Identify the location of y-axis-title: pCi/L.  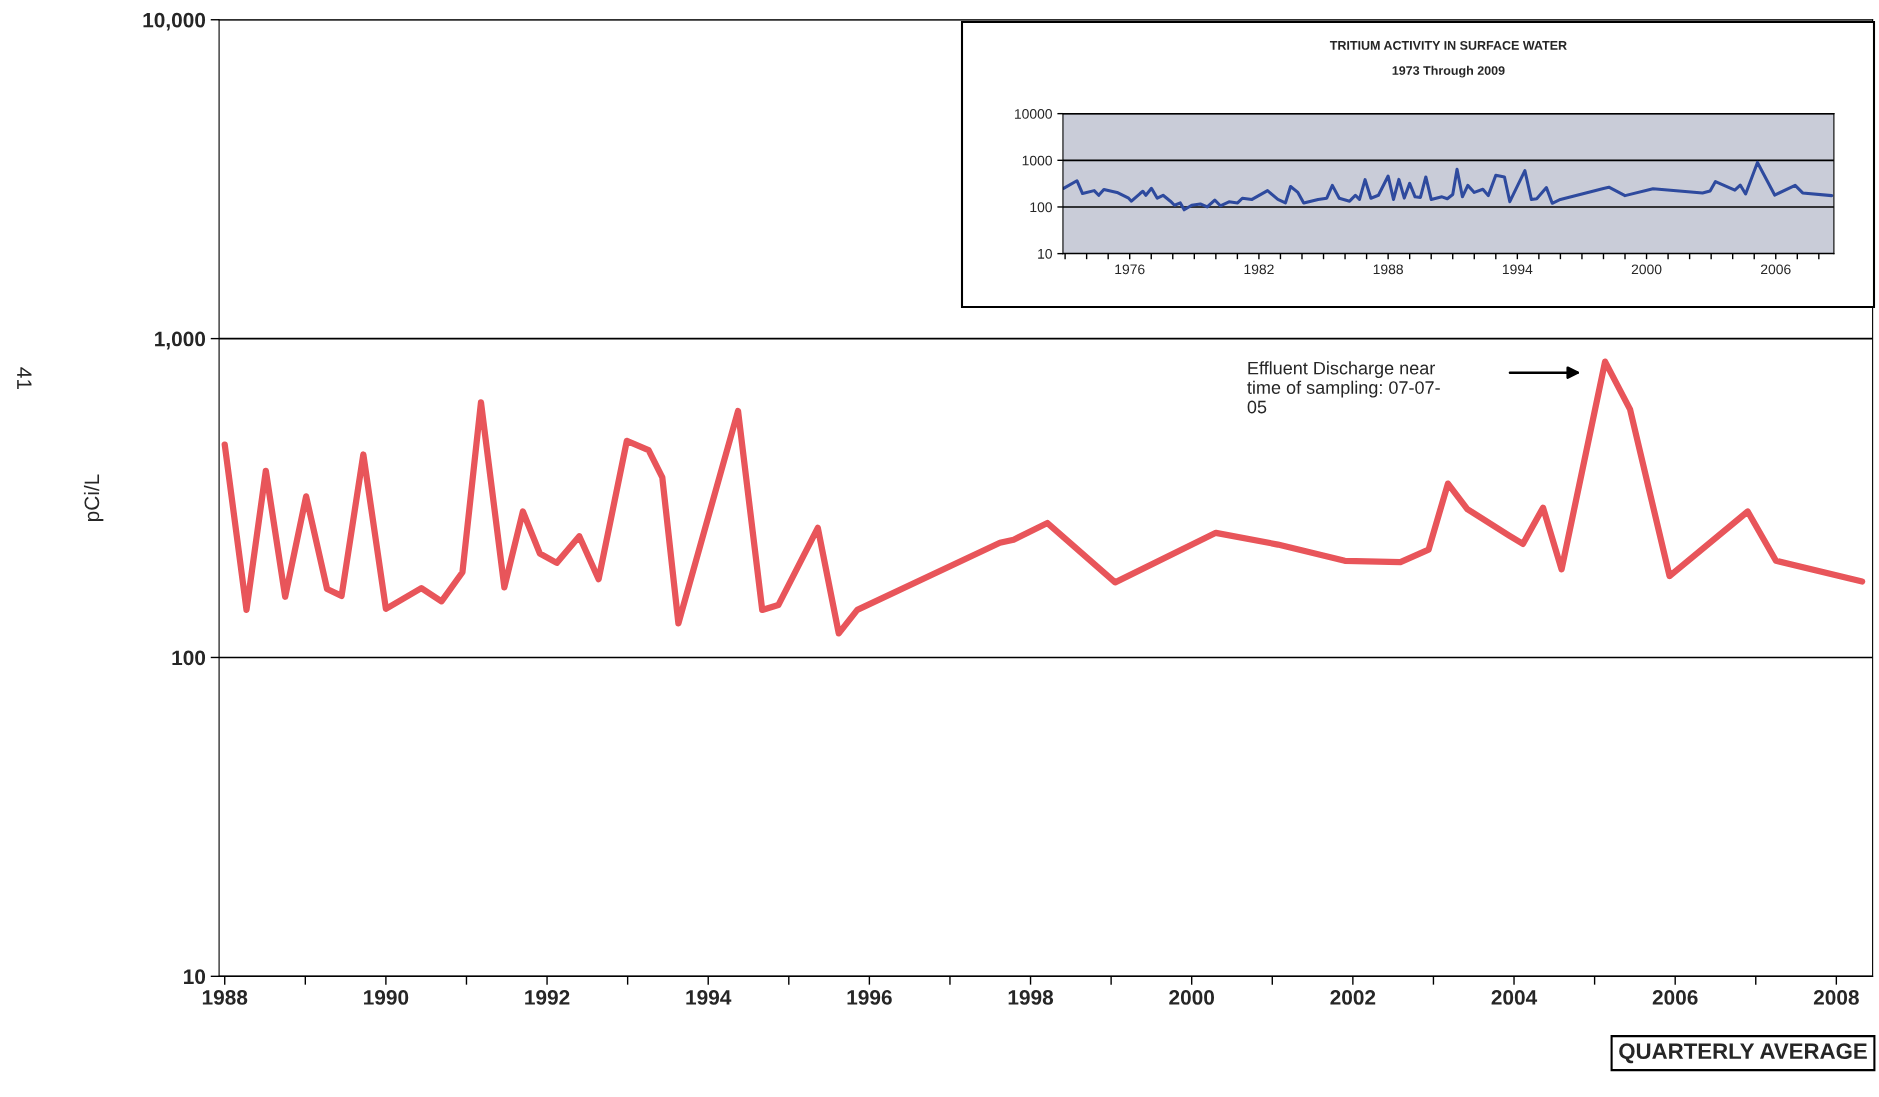
(93, 498).